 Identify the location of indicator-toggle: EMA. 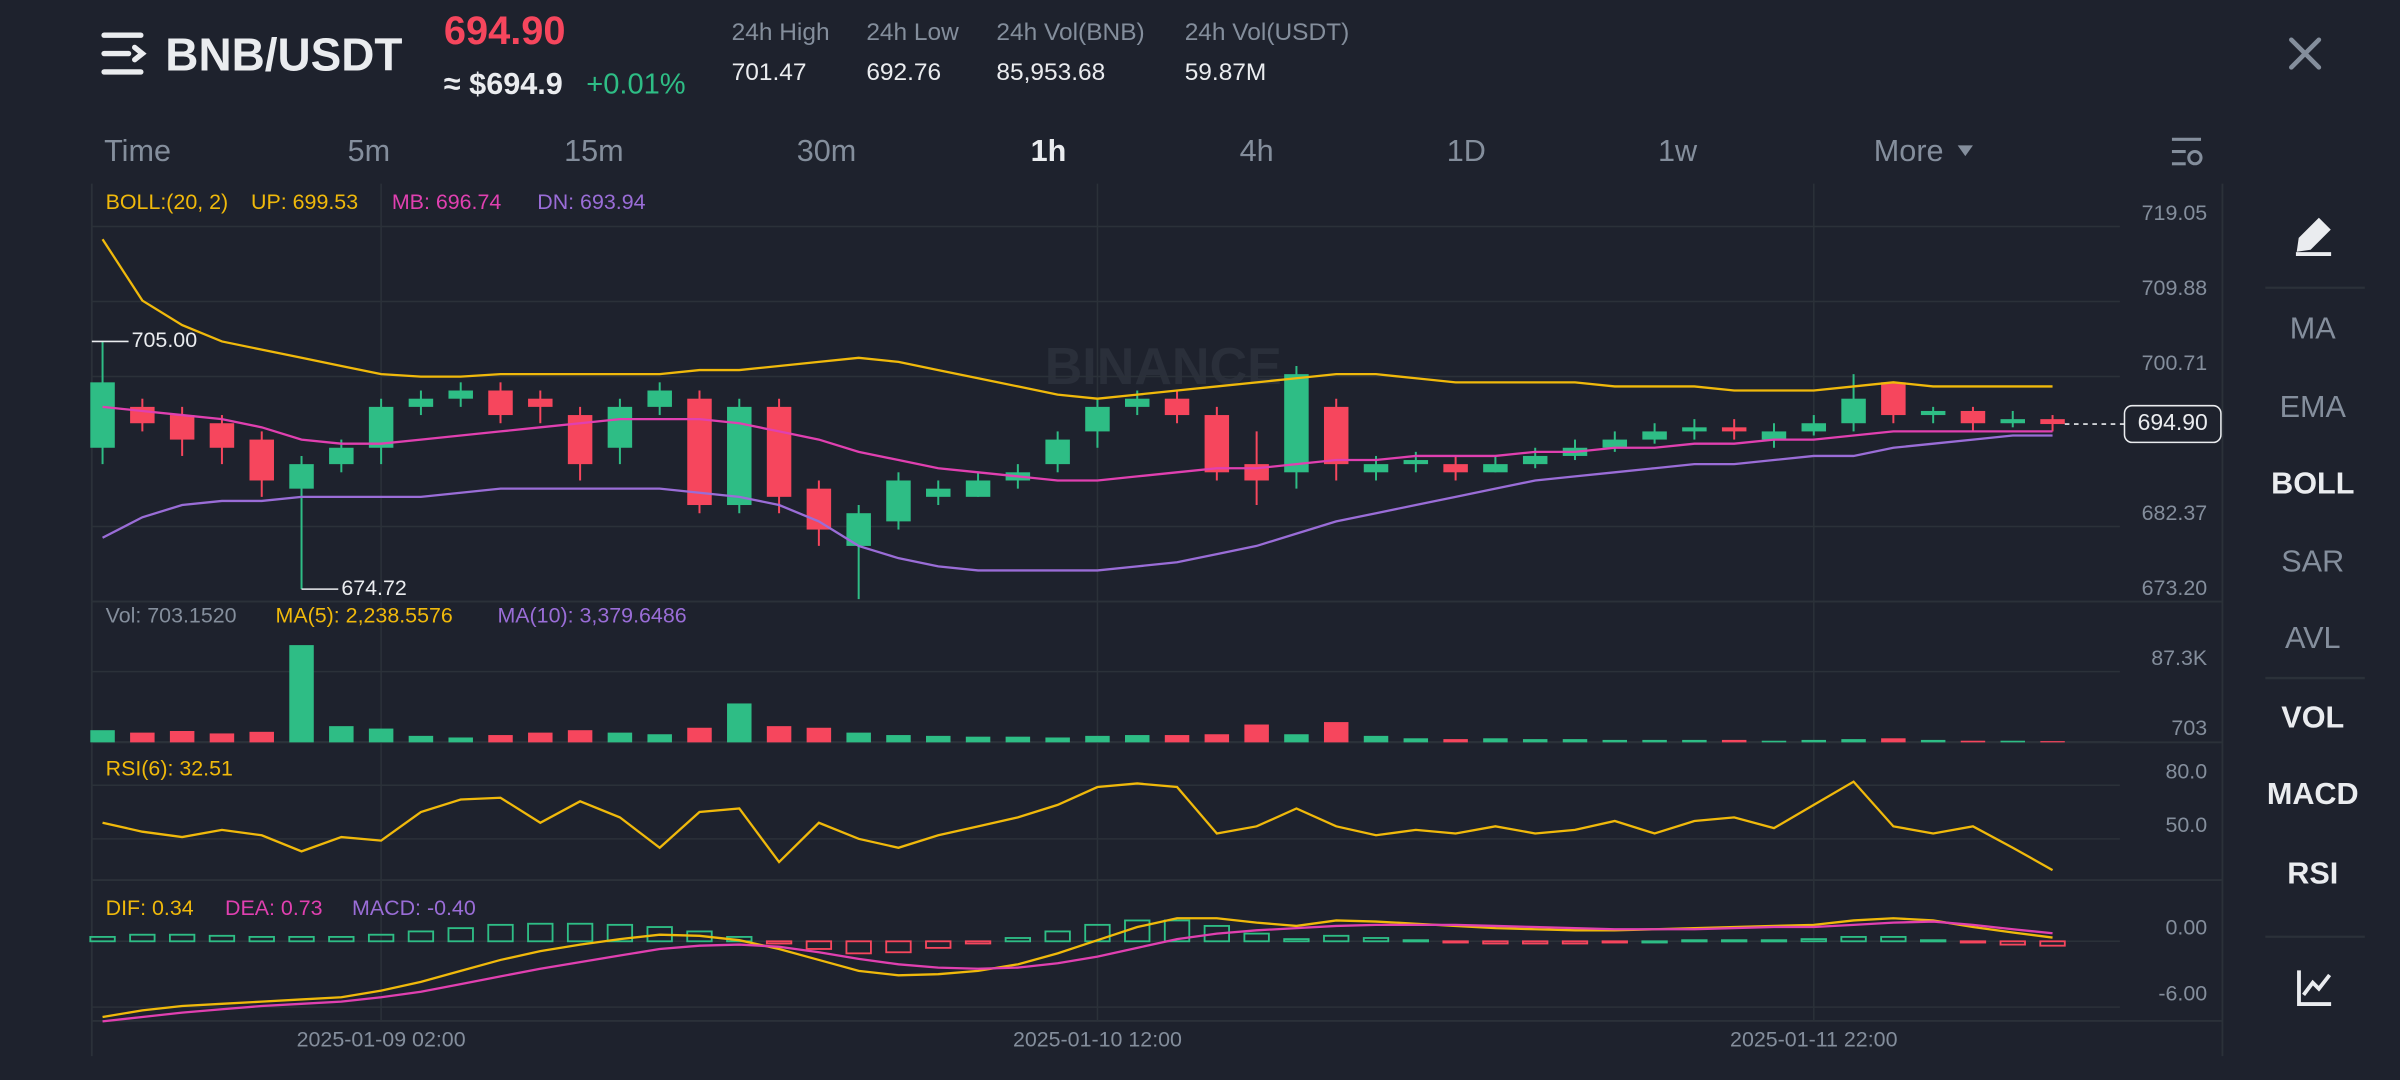
(2313, 407).